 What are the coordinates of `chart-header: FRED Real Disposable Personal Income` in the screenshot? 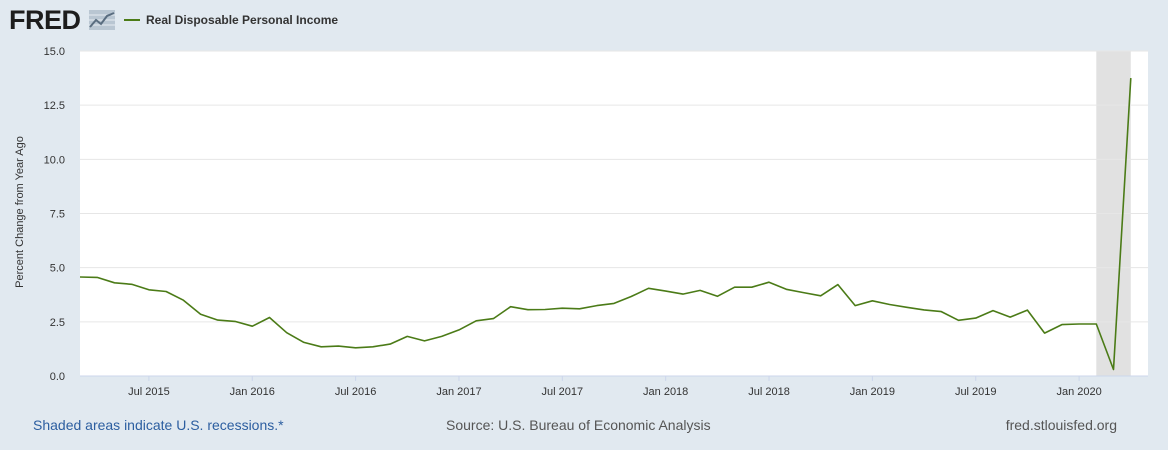 It's located at (584, 23).